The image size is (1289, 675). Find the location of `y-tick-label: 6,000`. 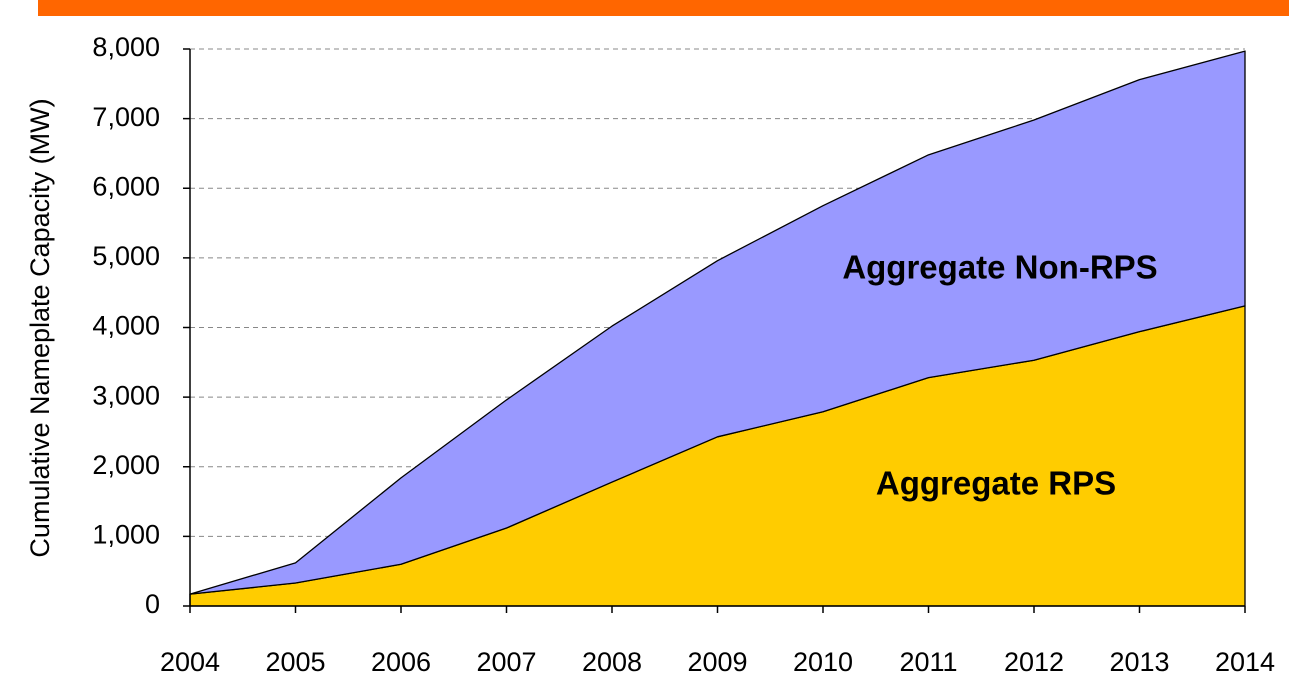

y-tick-label: 6,000 is located at coordinates (126, 186).